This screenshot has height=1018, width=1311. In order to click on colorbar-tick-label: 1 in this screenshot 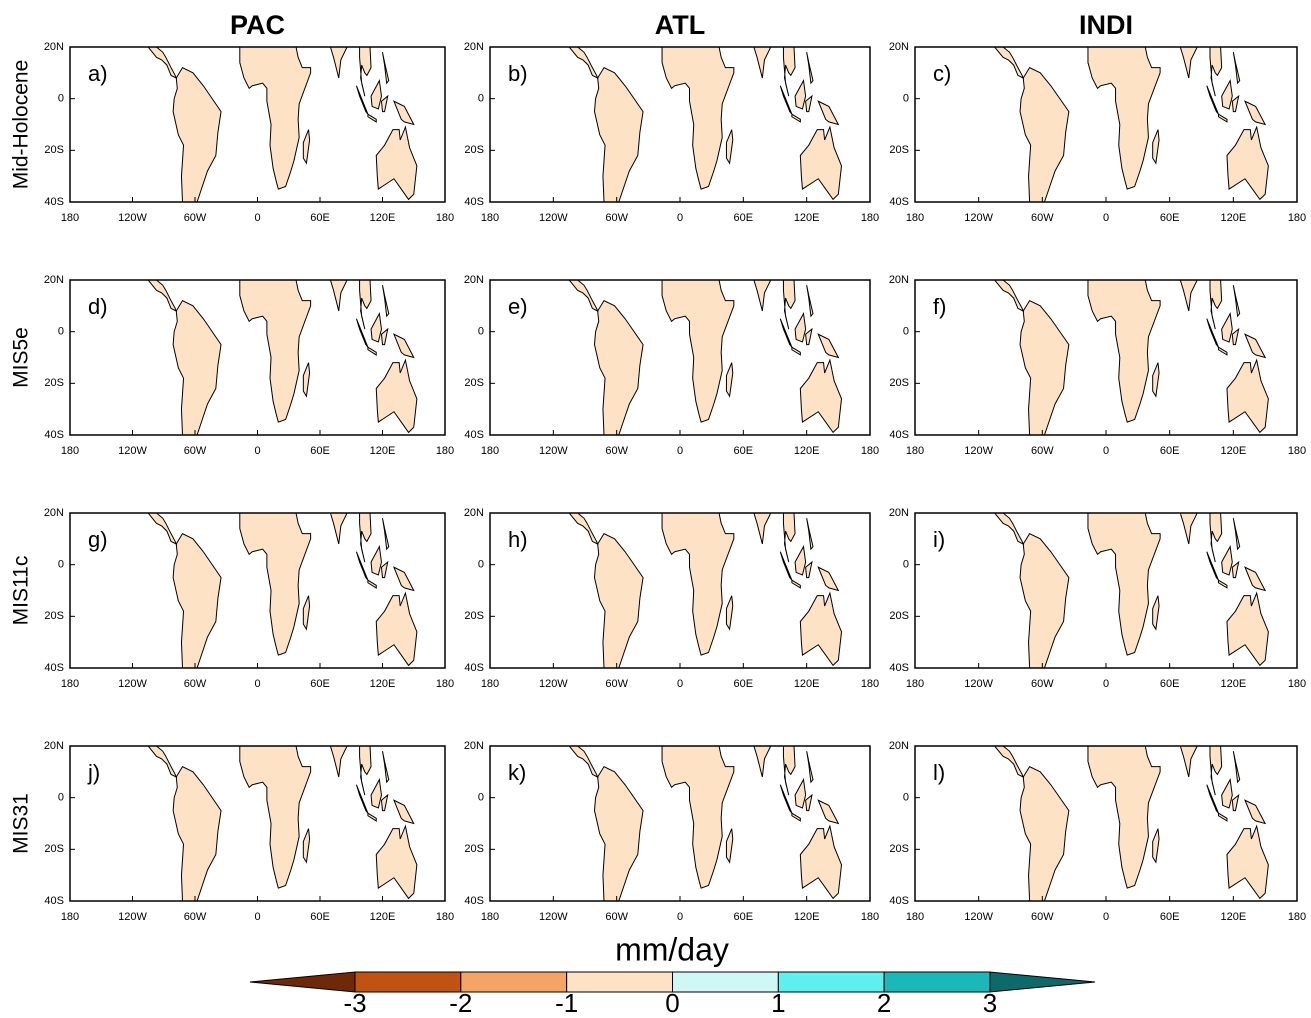, I will do `click(778, 1003)`.